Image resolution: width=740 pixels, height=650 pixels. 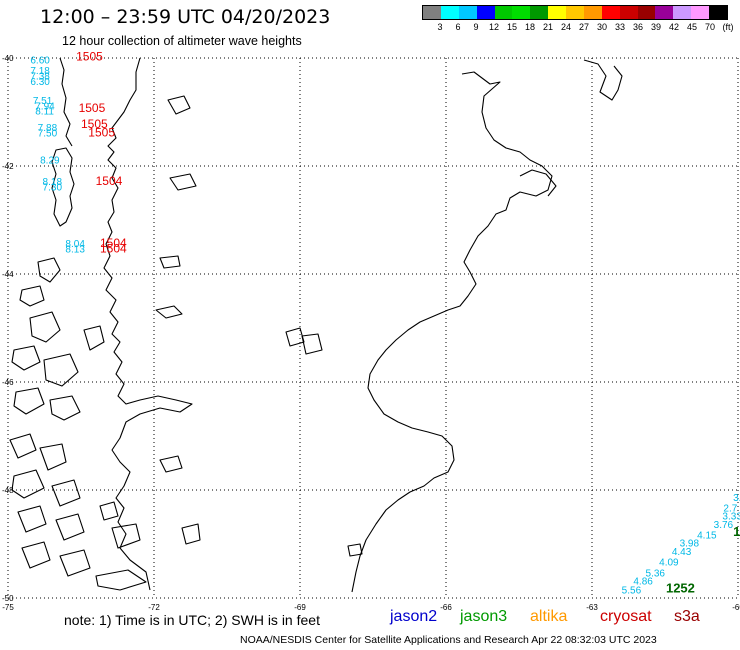 What do you see at coordinates (692, 27) in the screenshot?
I see `legend-label: 45` at bounding box center [692, 27].